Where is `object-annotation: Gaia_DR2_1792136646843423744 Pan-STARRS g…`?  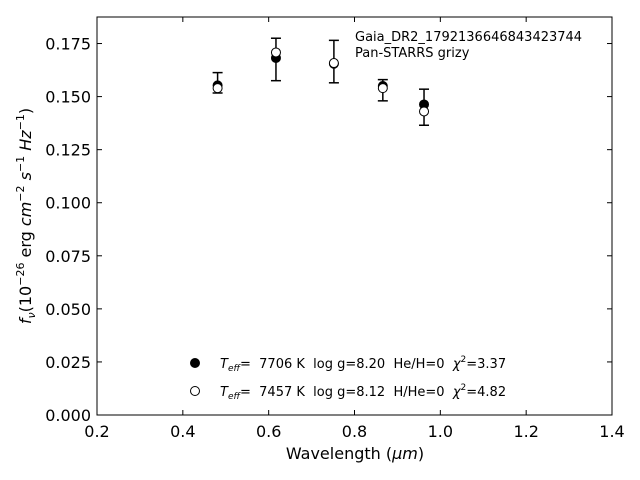
object-annotation: Gaia_DR2_1792136646843423744 Pan-STARRS g… is located at coordinates (468, 45).